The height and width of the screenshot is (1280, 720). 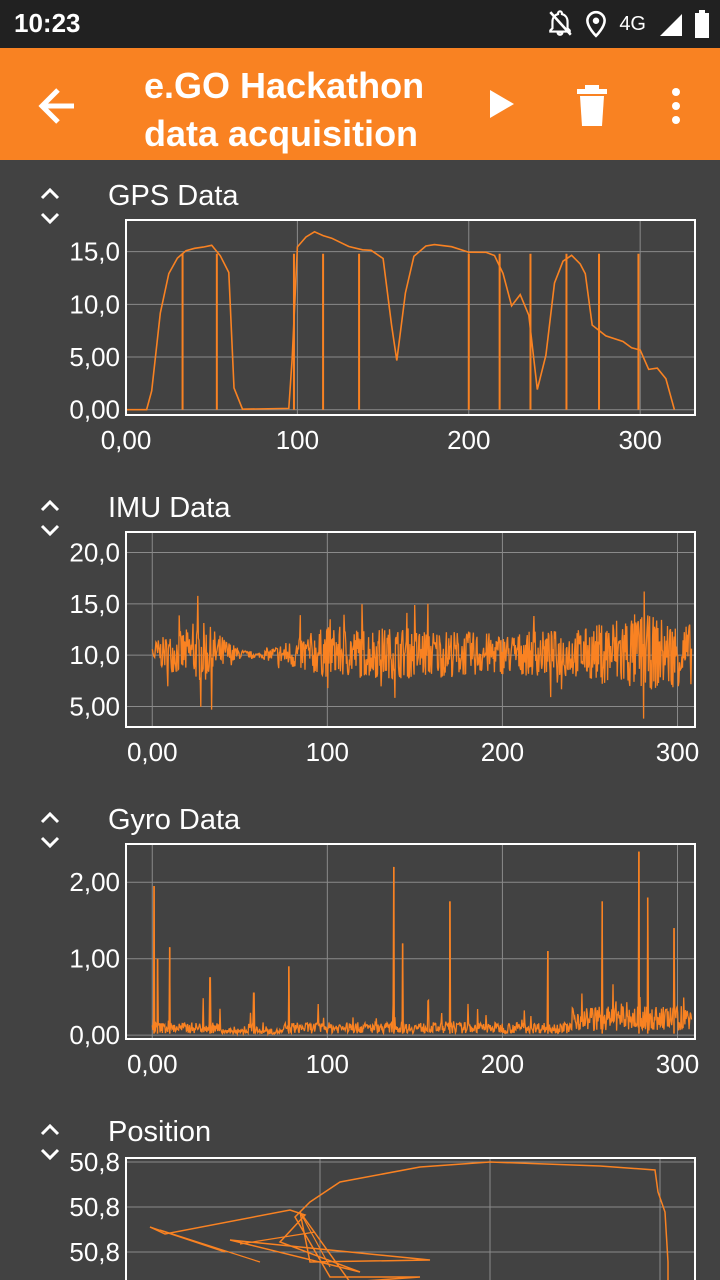 What do you see at coordinates (304, 110) in the screenshot?
I see `app-title: e.GO Hackathon data acquisition` at bounding box center [304, 110].